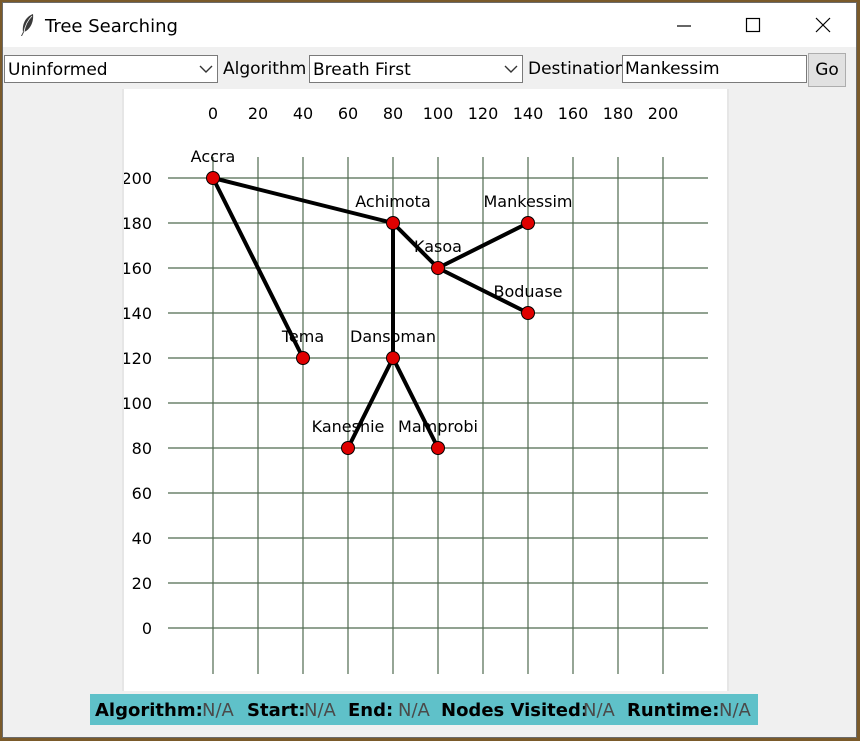  I want to click on x-tick-label: 80, so click(393, 113).